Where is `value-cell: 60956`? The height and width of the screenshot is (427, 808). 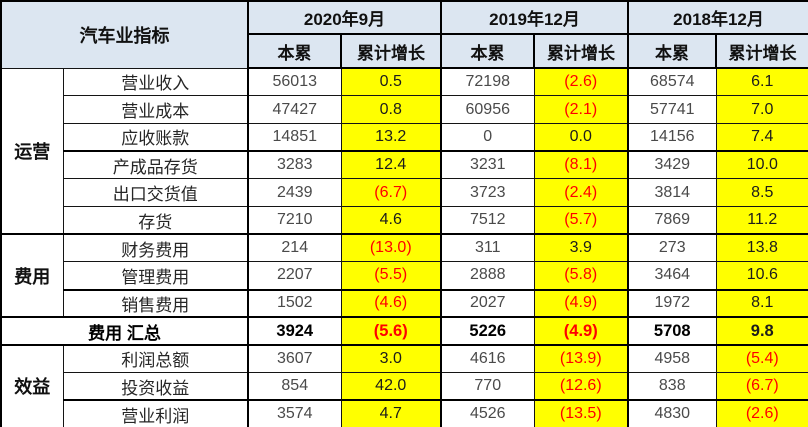 value-cell: 60956 is located at coordinates (487, 109).